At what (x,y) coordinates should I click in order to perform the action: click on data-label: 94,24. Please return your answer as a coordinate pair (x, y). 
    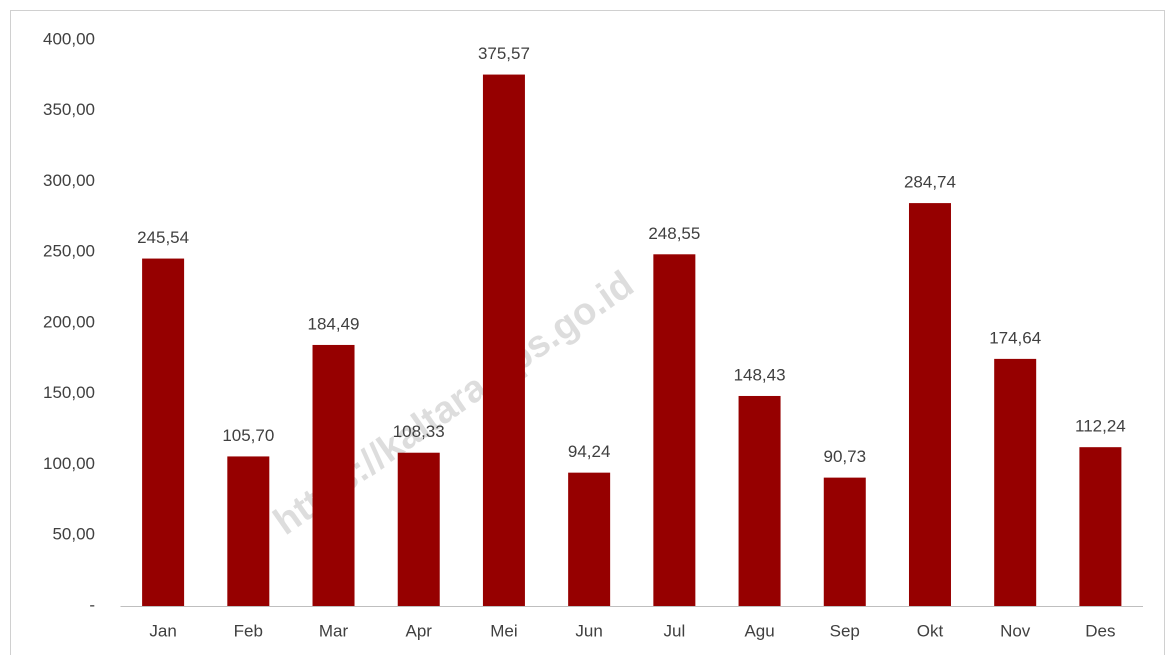
    Looking at the image, I should click on (589, 451).